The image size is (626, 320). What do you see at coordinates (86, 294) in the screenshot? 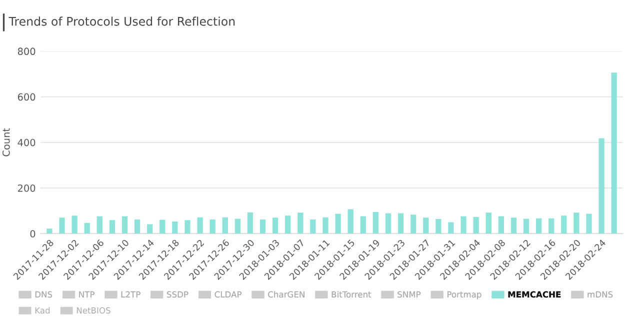
I see `legend-label: NTP` at bounding box center [86, 294].